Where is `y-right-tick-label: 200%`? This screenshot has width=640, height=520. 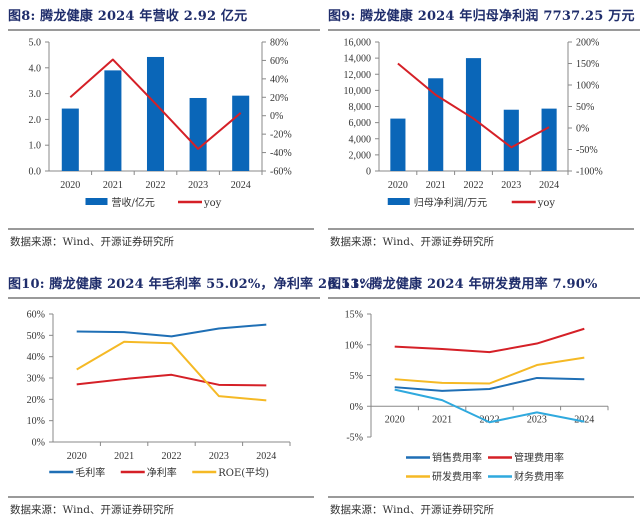
y-right-tick-label: 200% is located at coordinates (587, 43).